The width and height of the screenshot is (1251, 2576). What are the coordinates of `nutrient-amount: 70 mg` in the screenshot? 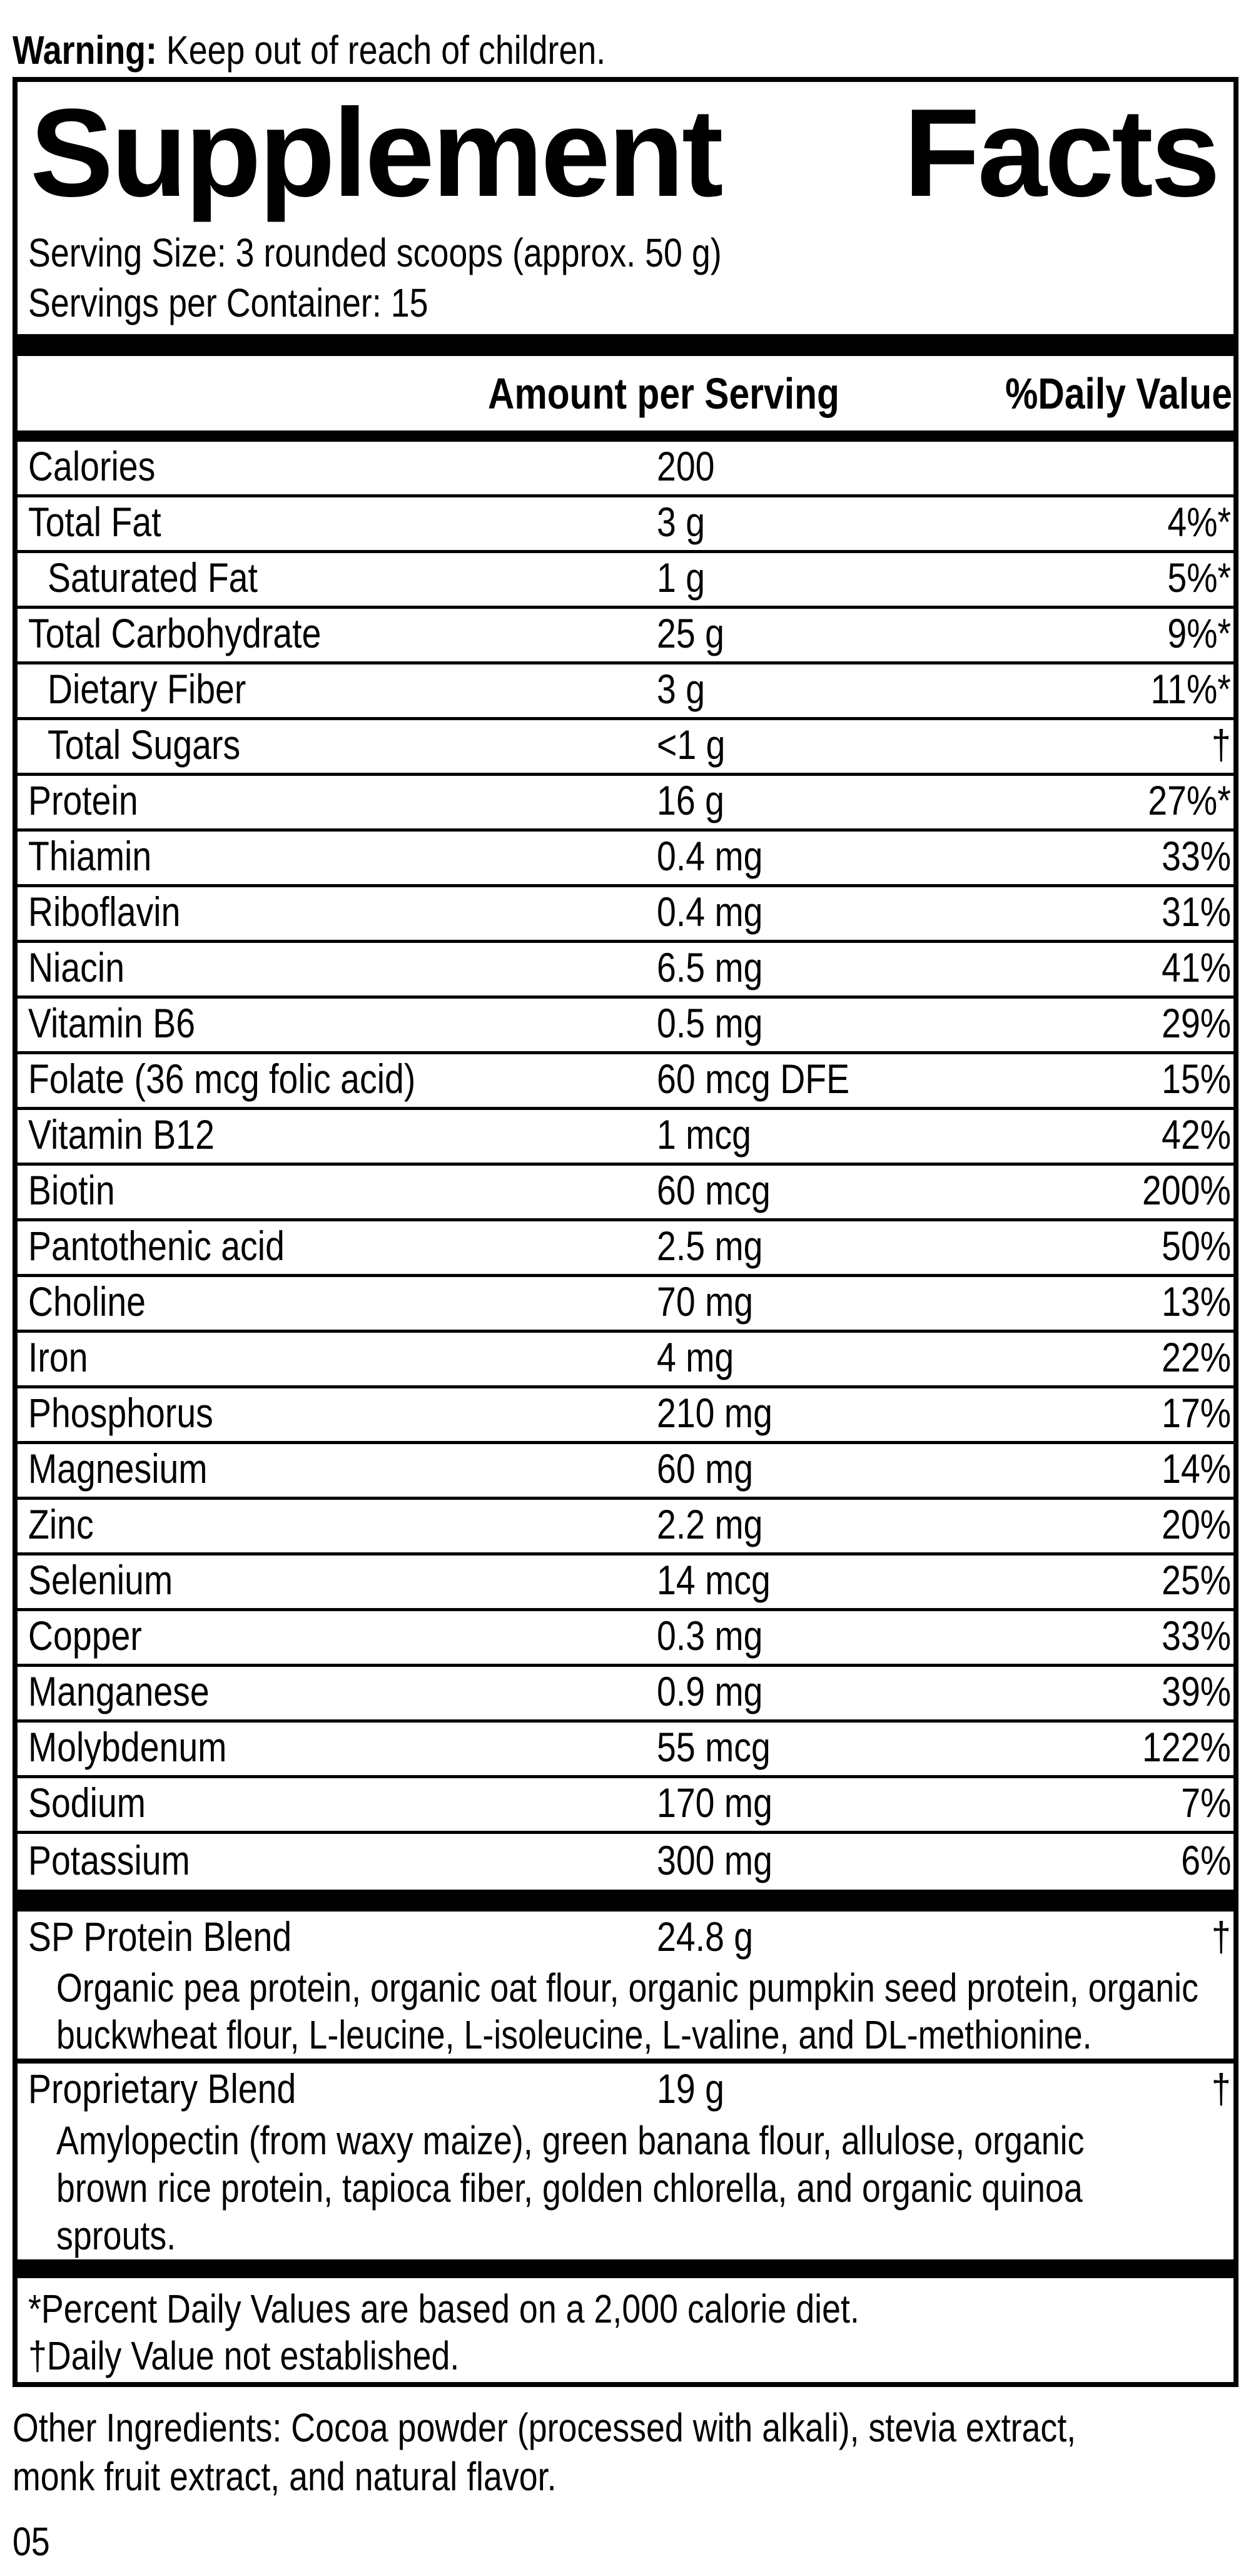 It's located at (705, 1302).